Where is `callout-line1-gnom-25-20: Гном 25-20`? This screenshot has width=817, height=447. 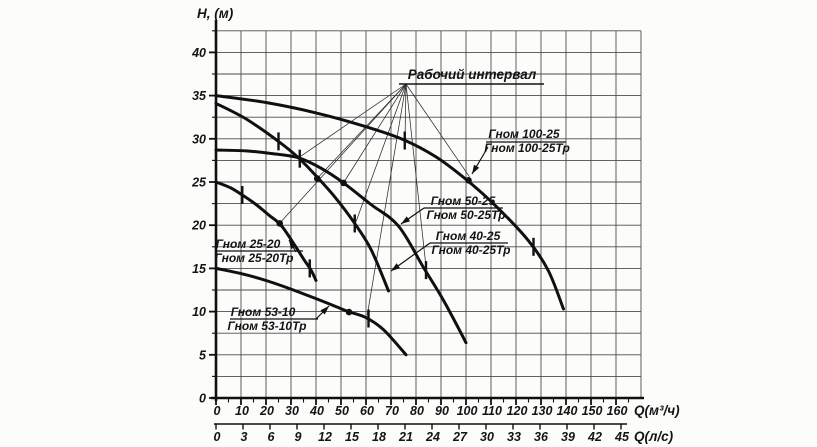
callout-line1-gnom-25-20: Гном 25-20 is located at coordinates (248, 244).